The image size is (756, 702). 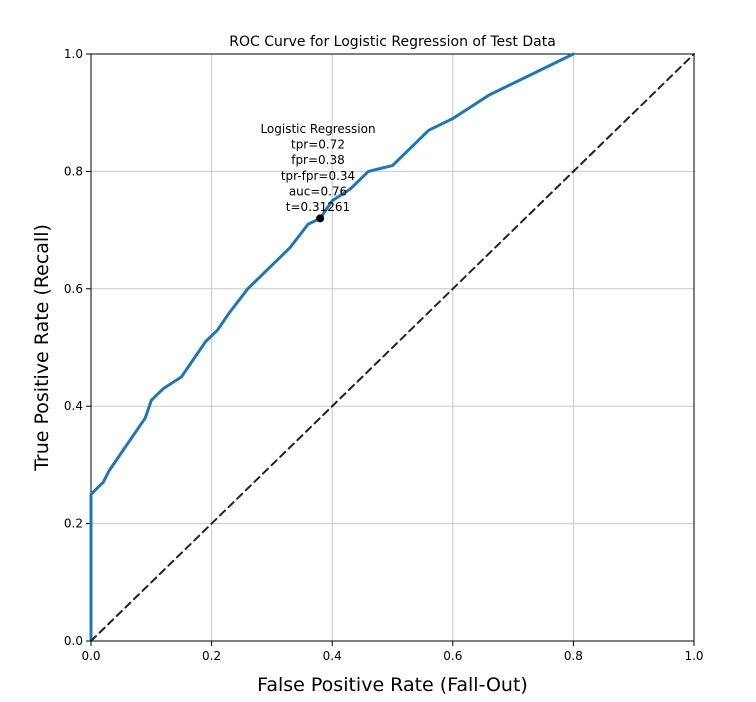 I want to click on annotation-line: tpr=0.72, so click(x=318, y=145).